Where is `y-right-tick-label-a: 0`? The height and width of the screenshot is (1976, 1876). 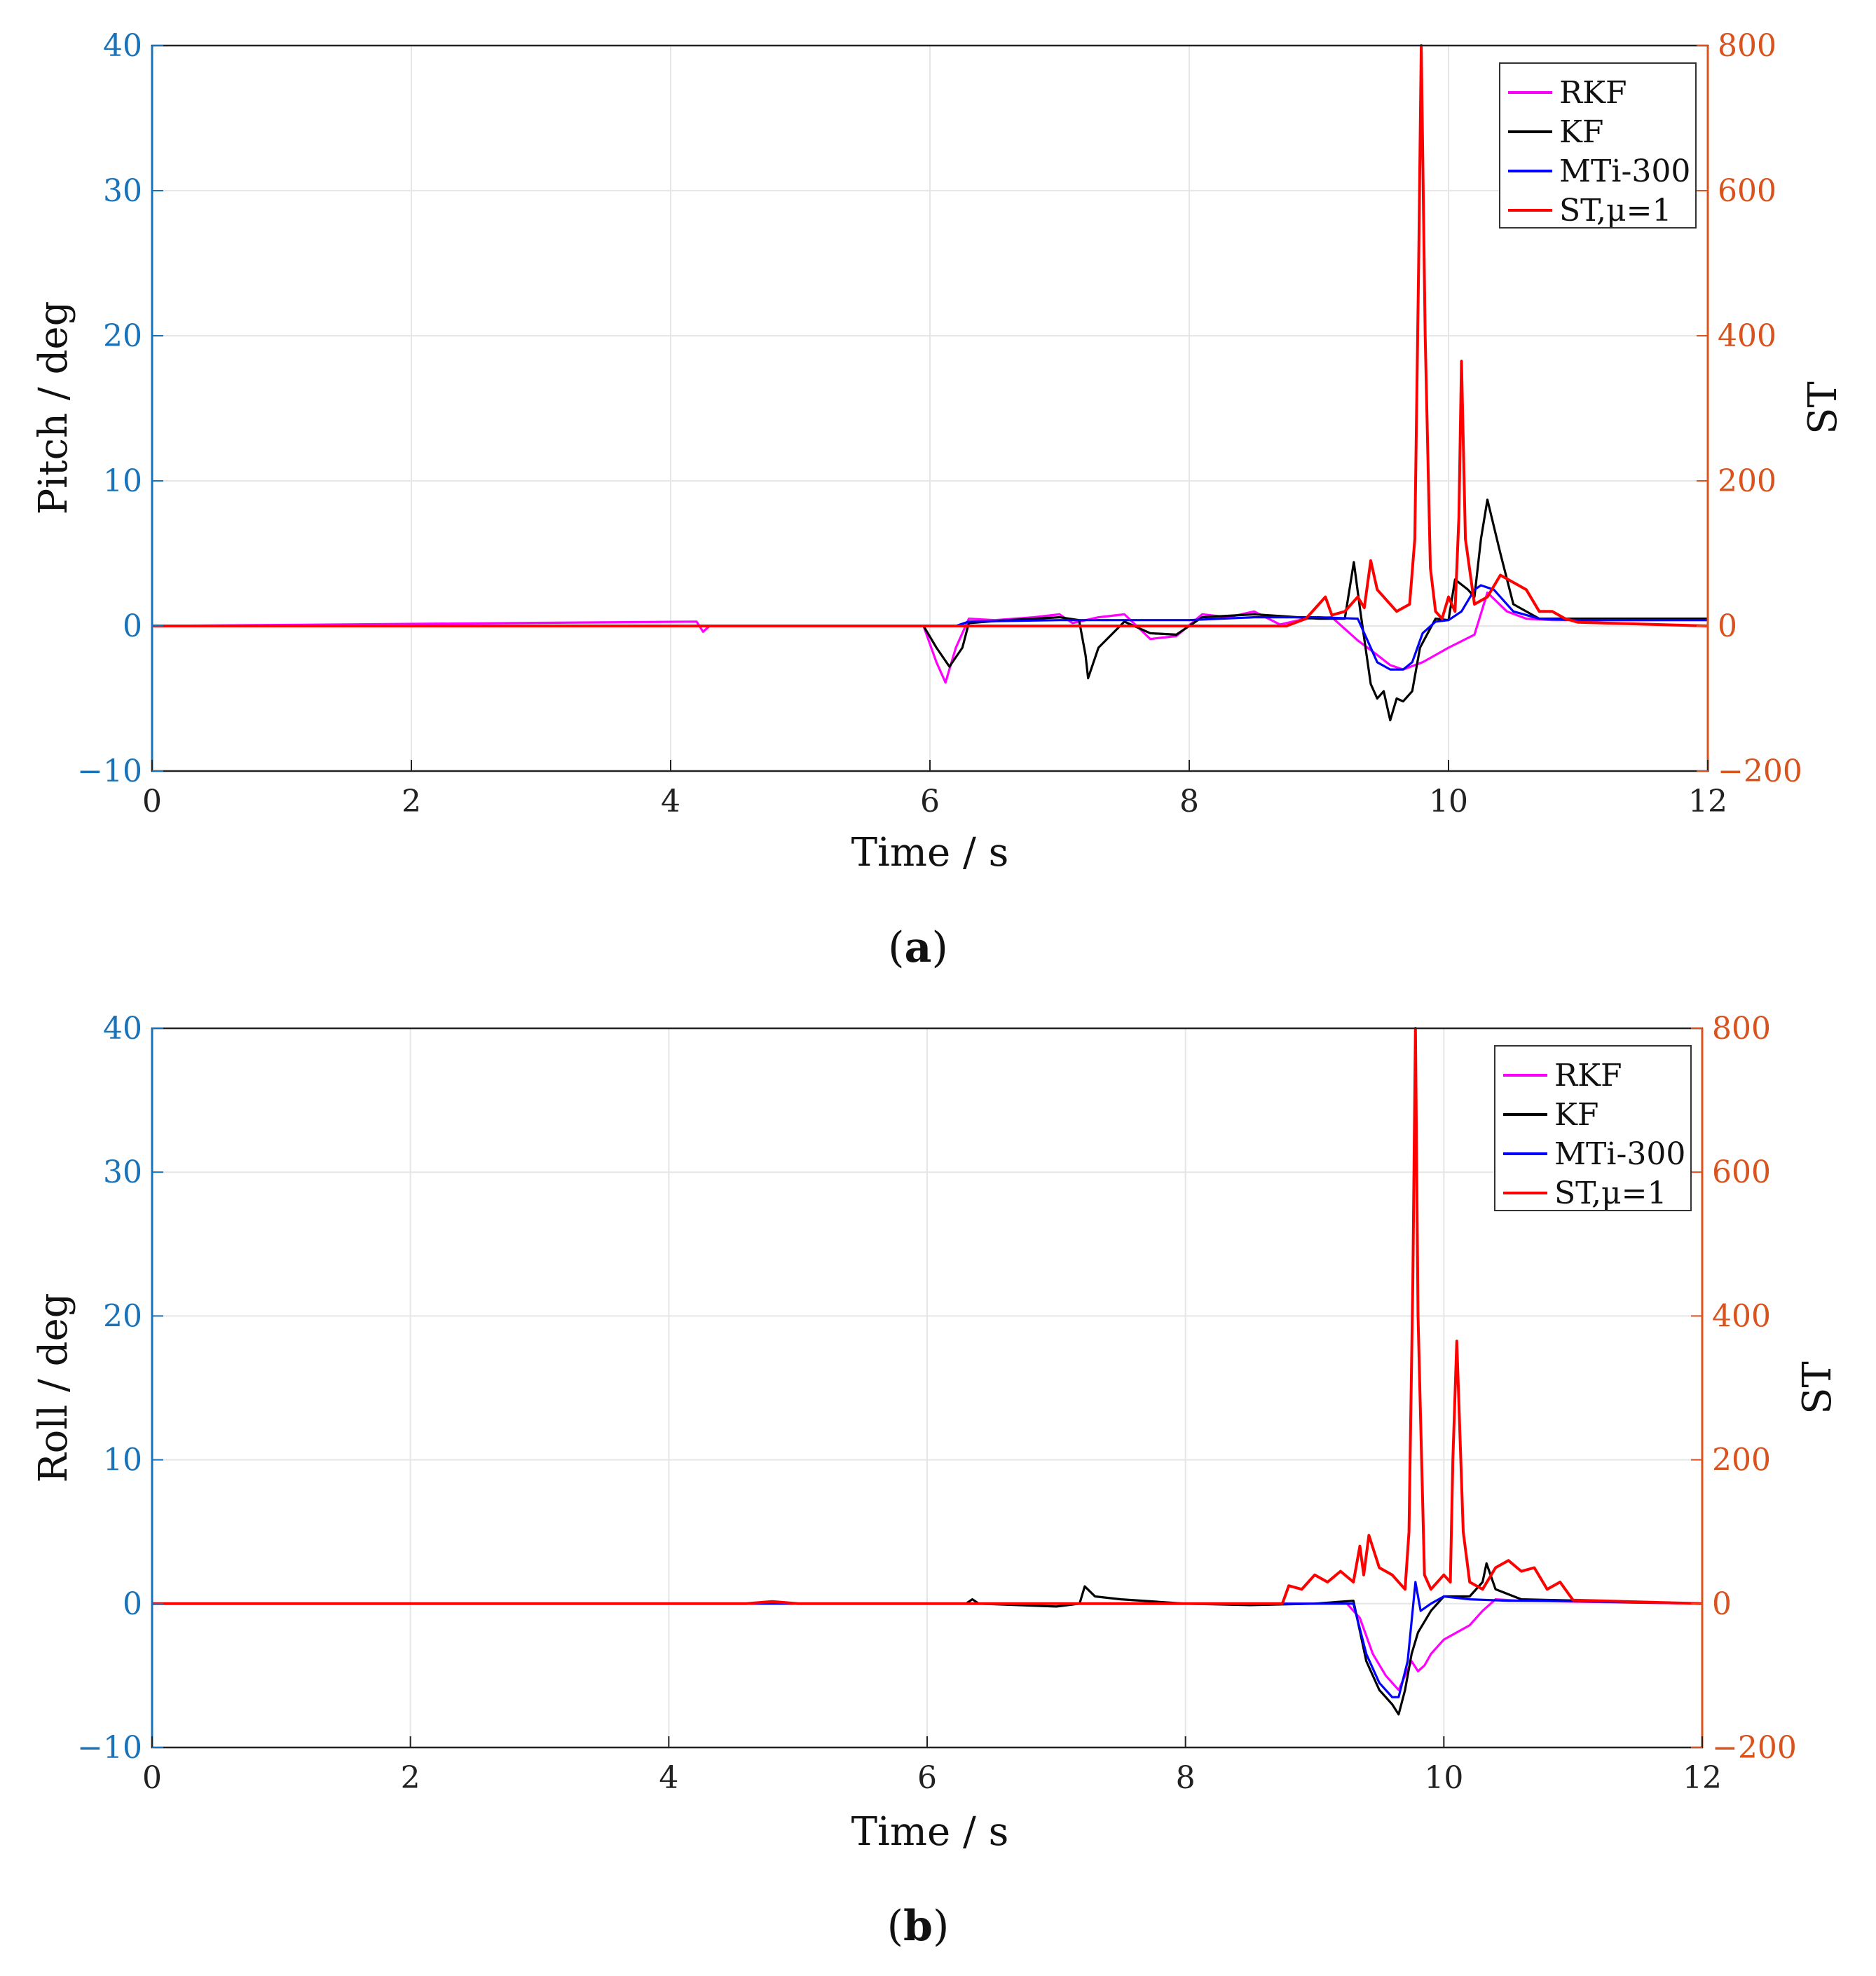 y-right-tick-label-a: 0 is located at coordinates (1727, 626).